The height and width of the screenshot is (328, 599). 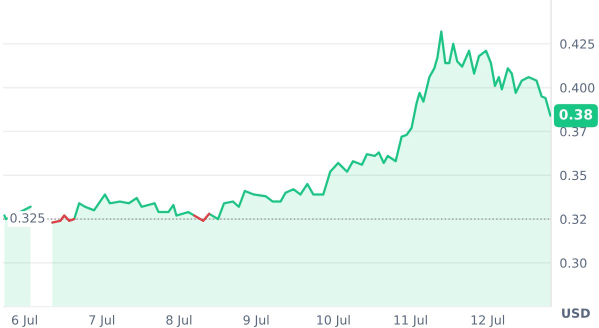 I want to click on x-tick-label: 7 Jul, so click(x=101, y=321).